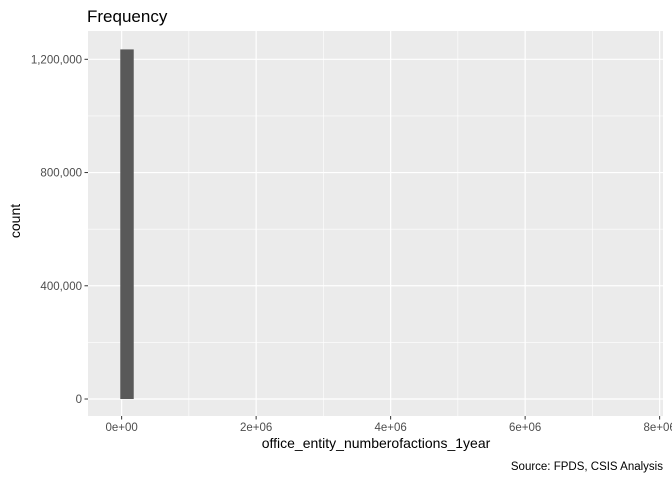 This screenshot has width=672, height=480. I want to click on histogram-bar, so click(127, 224).